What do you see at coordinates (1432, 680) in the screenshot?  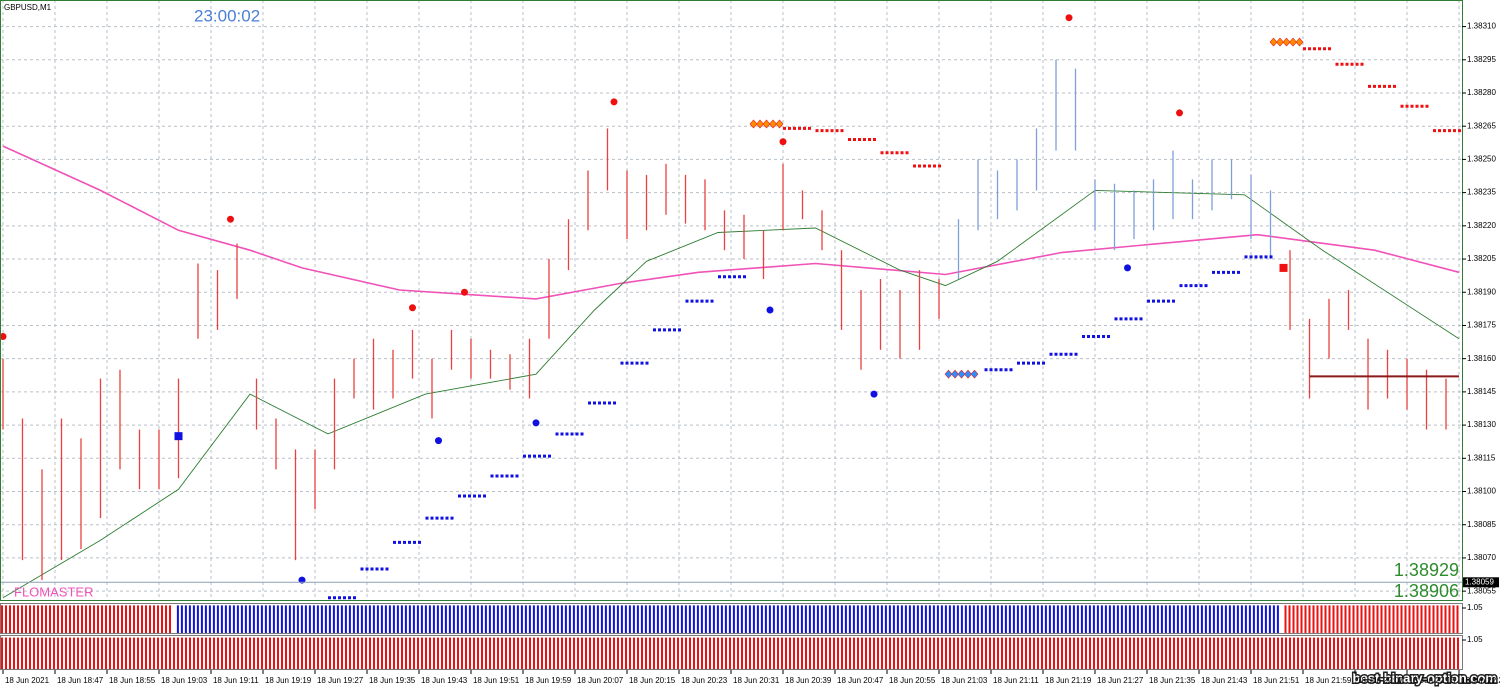 I see `x-tick-label: 18 Jun 22:15` at bounding box center [1432, 680].